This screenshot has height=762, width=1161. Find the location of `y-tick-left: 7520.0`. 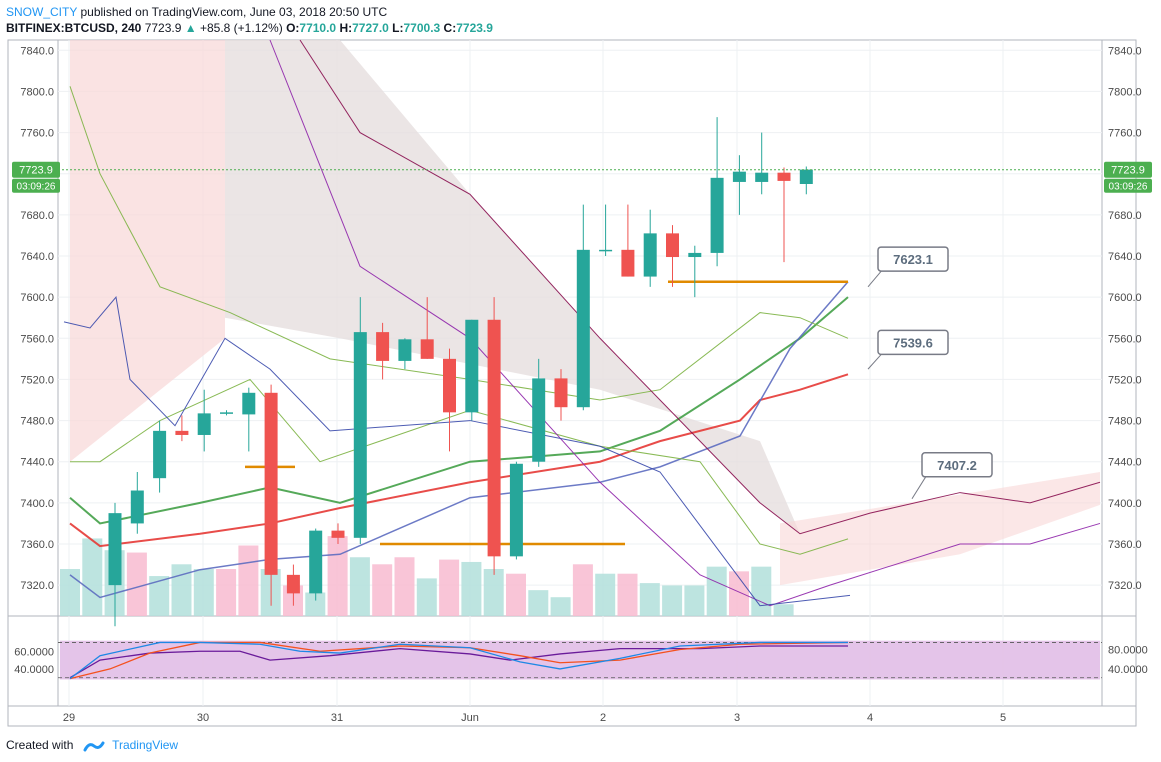

y-tick-left: 7520.0 is located at coordinates (37, 380).